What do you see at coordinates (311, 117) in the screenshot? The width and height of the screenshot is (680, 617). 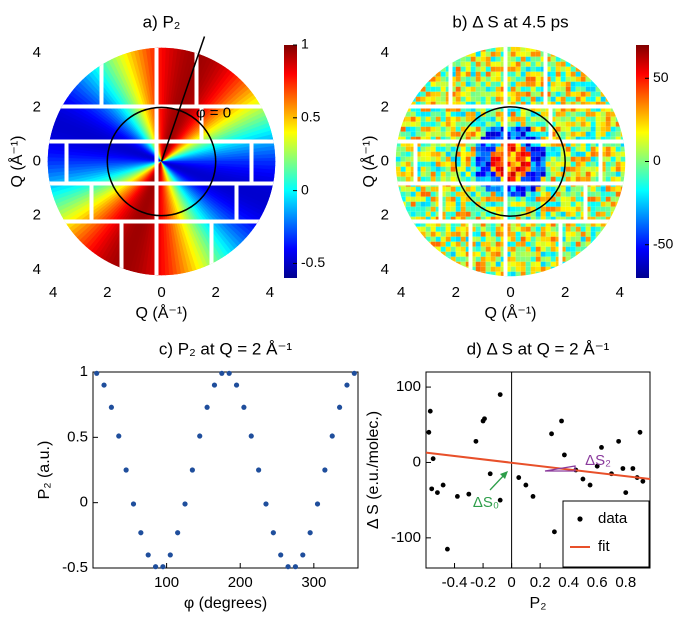 I see `colorbar-tick-label: 0.5` at bounding box center [311, 117].